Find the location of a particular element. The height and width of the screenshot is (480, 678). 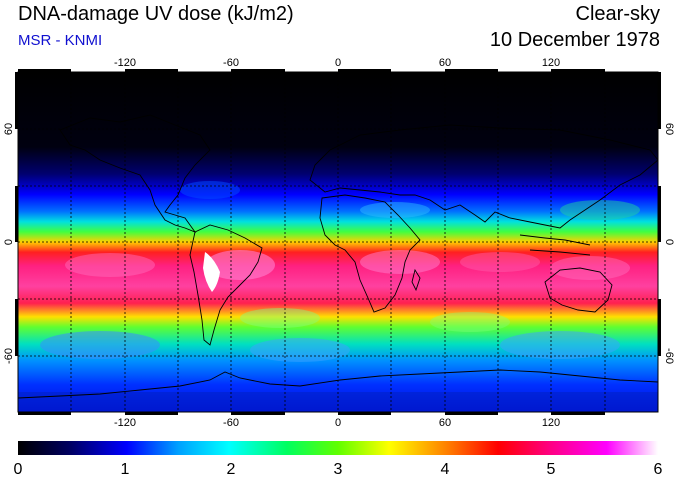

lon-label-bottom: -120 is located at coordinates (125, 423).